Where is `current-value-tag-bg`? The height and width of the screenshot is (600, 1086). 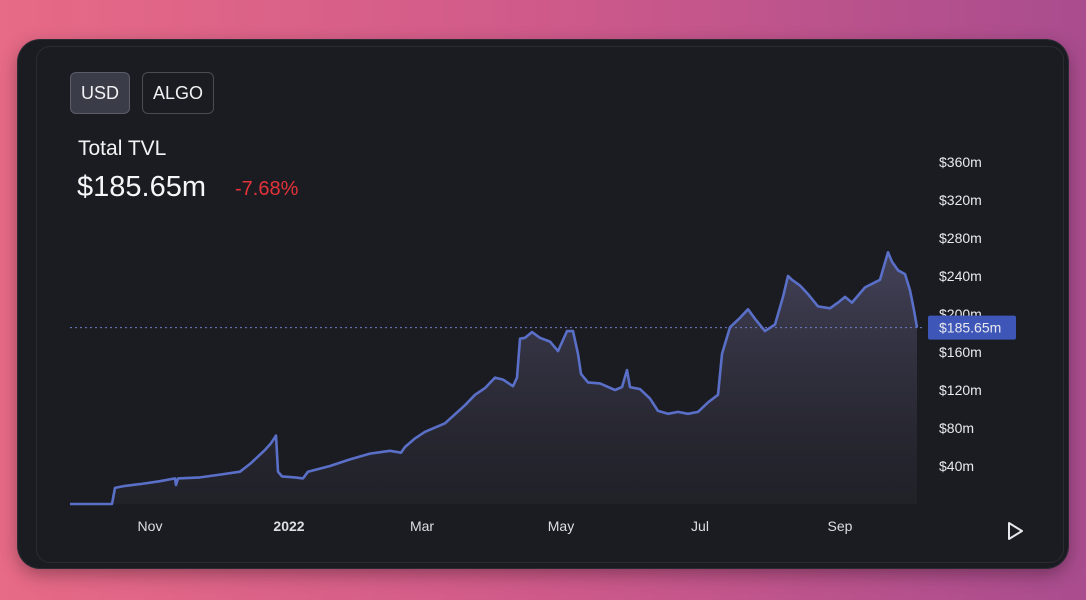
current-value-tag-bg is located at coordinates (972, 327).